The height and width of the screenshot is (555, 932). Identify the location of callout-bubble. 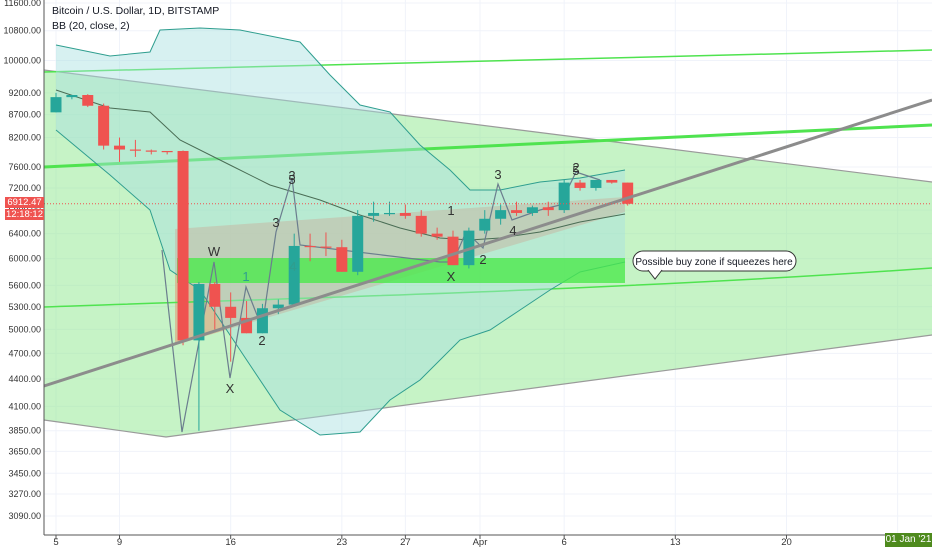
(714, 261).